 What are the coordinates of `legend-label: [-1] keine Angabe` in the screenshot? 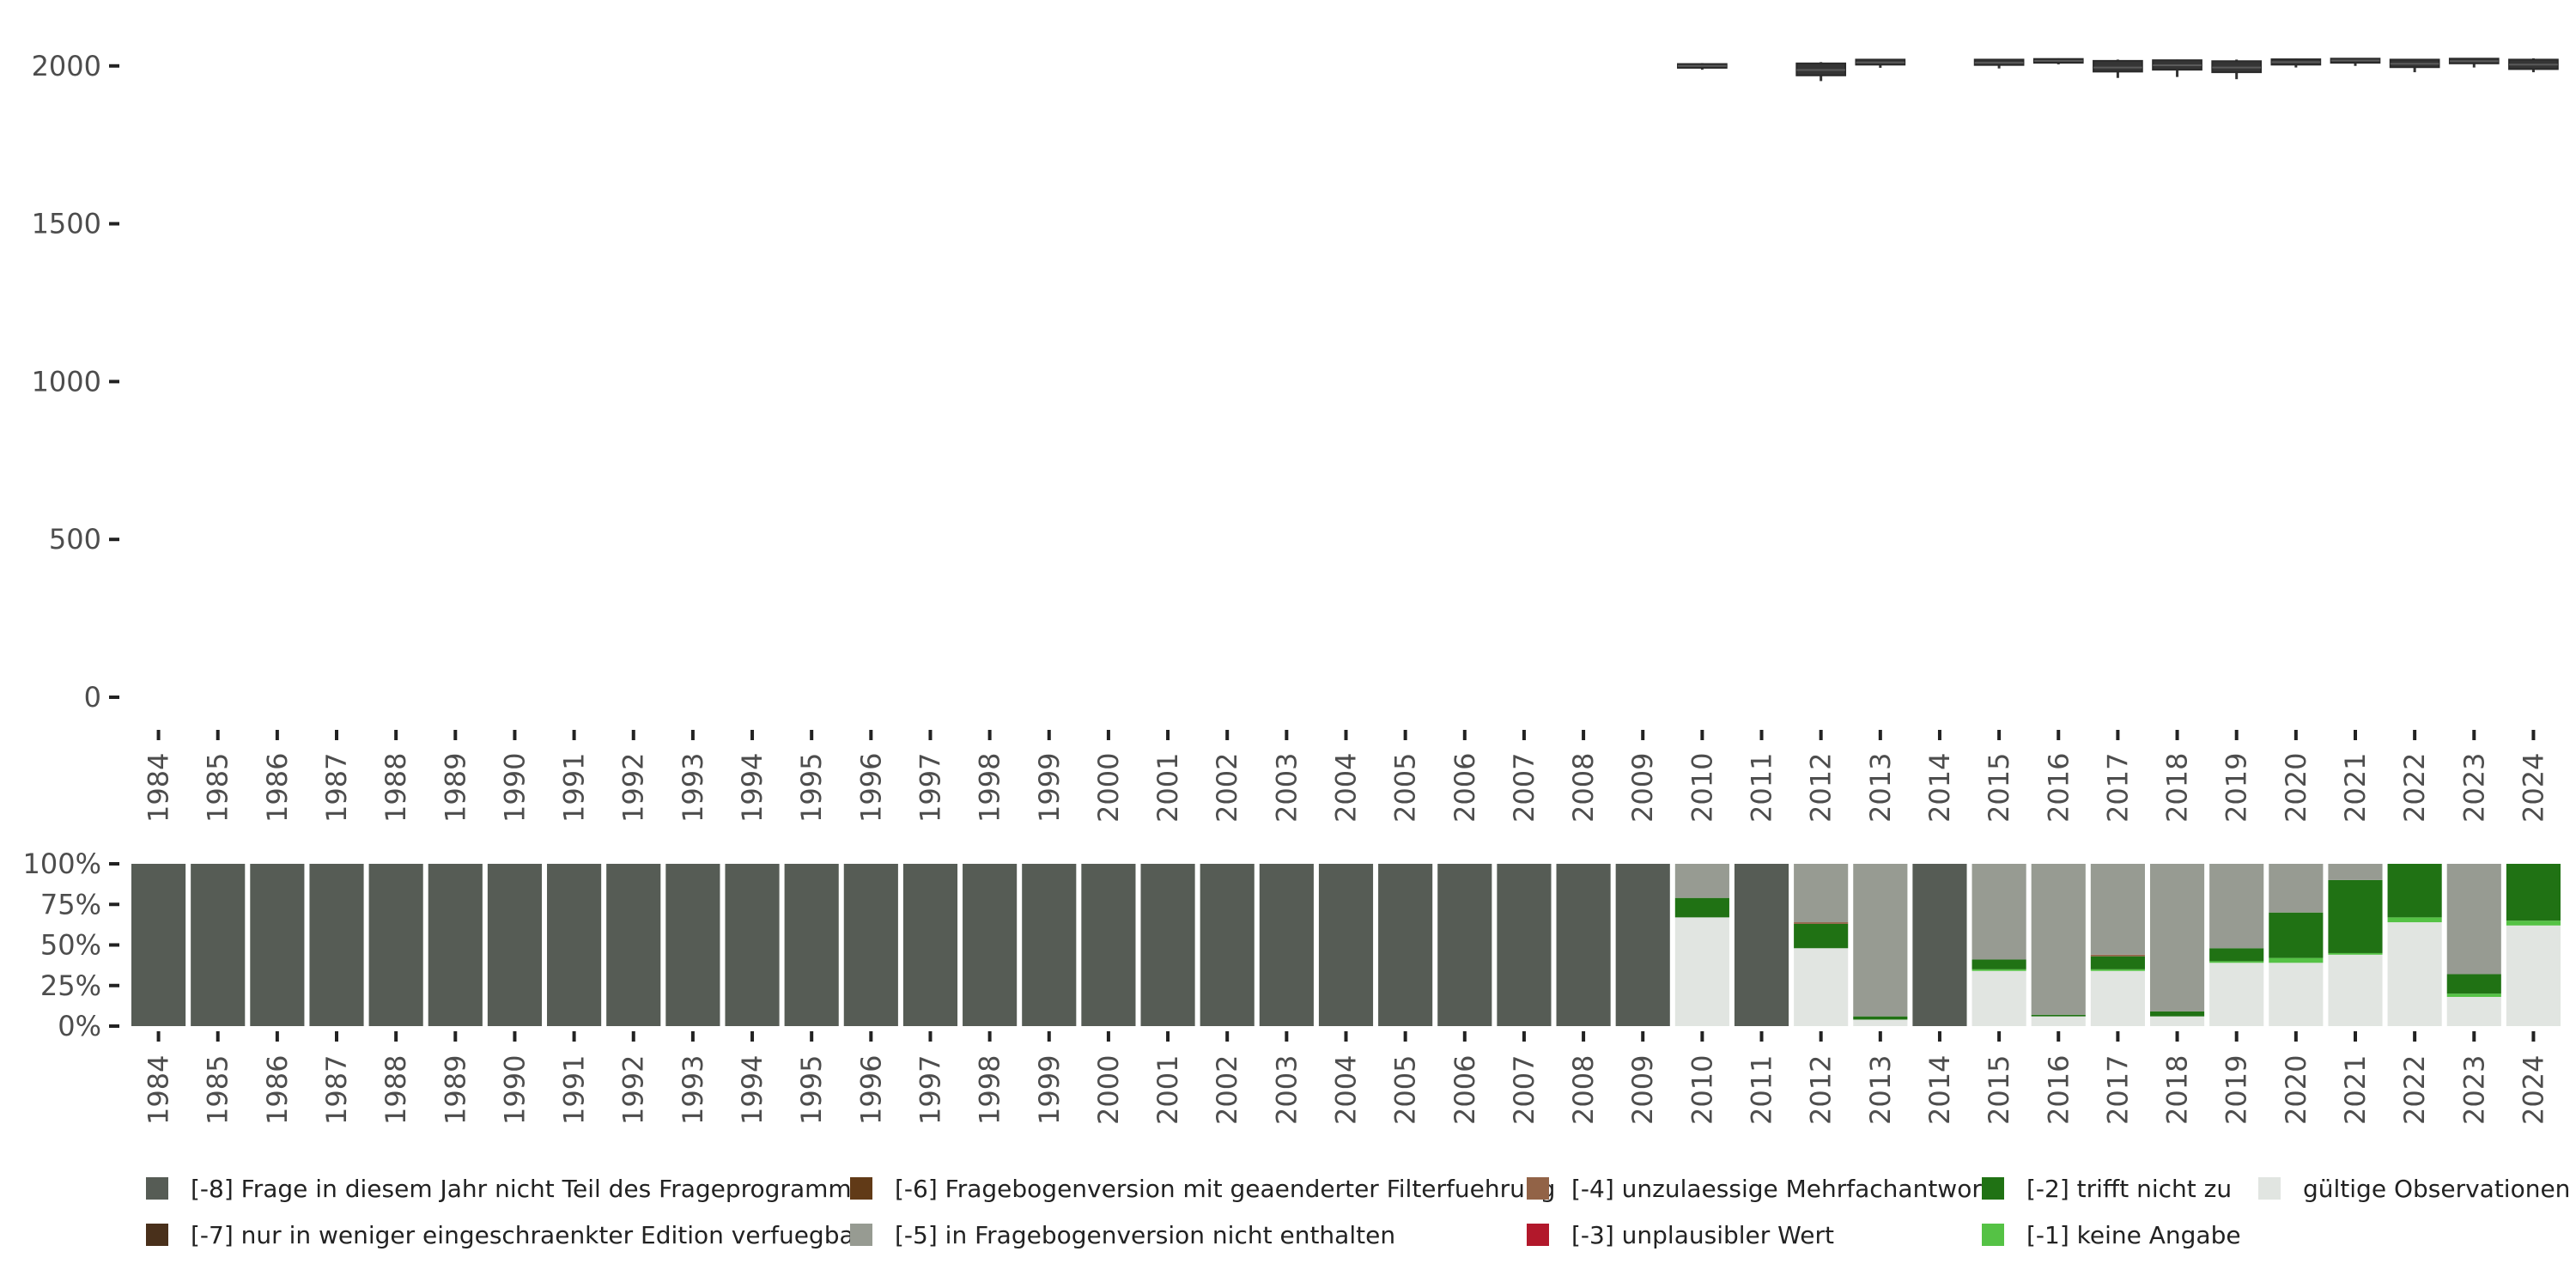 It's located at (2134, 1235).